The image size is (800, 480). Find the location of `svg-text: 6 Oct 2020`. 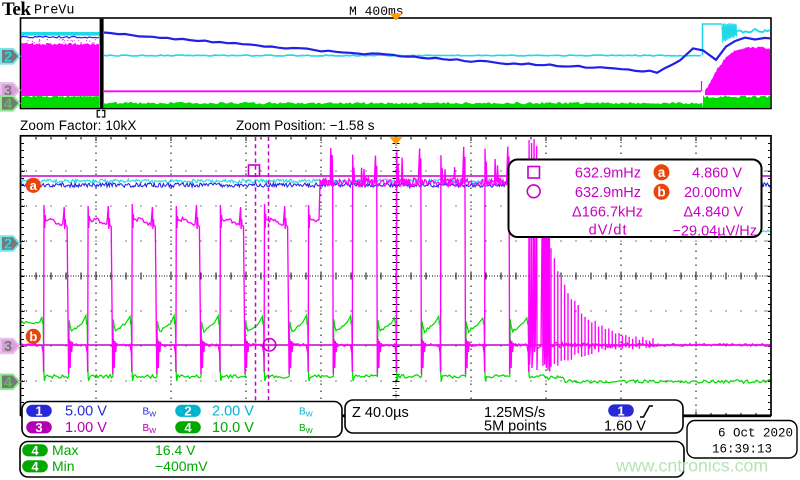

svg-text: 6 Oct 2020 is located at coordinates (755, 434).